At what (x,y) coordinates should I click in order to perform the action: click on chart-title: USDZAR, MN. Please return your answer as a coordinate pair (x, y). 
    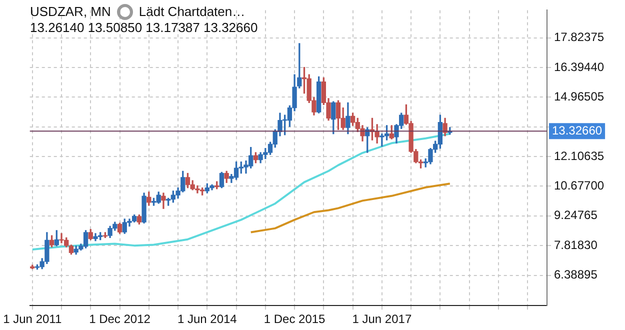
    Looking at the image, I should click on (70, 12).